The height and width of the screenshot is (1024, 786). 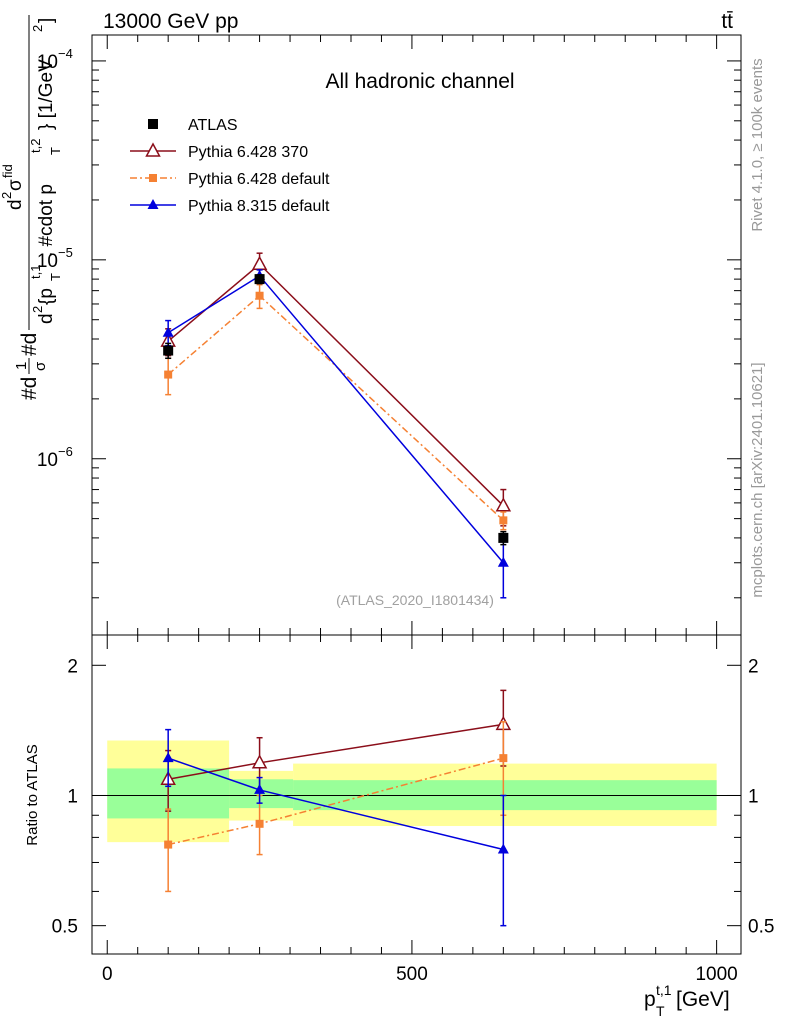 I want to click on analysis-tag: (ATLAS_2020_I1801434), so click(x=415, y=600).